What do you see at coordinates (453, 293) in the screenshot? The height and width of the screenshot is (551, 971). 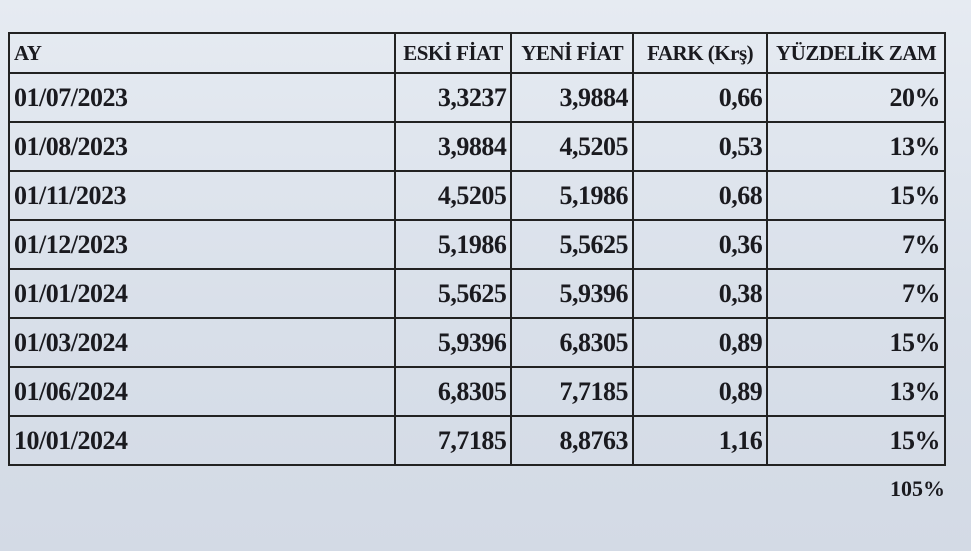 I see `old-price-cell: 5,5625` at bounding box center [453, 293].